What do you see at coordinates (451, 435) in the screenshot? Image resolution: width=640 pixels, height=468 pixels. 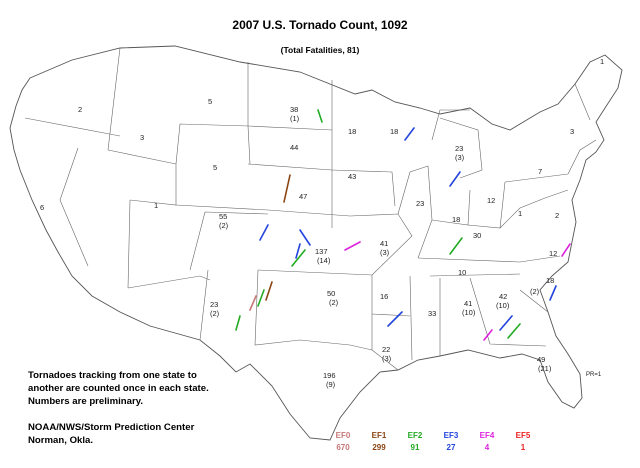 I see `legend-label: EF3` at bounding box center [451, 435].